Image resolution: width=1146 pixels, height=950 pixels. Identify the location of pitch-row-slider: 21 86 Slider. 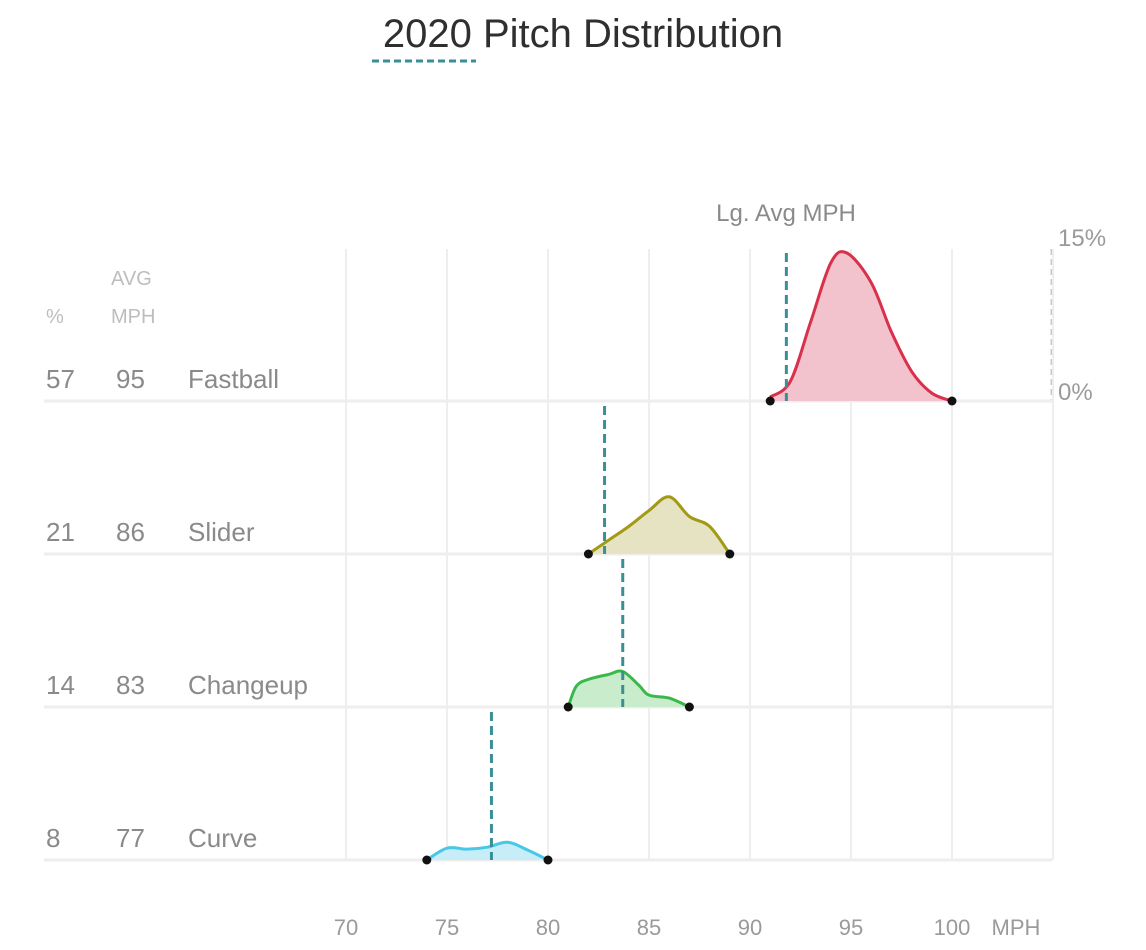
(548, 482).